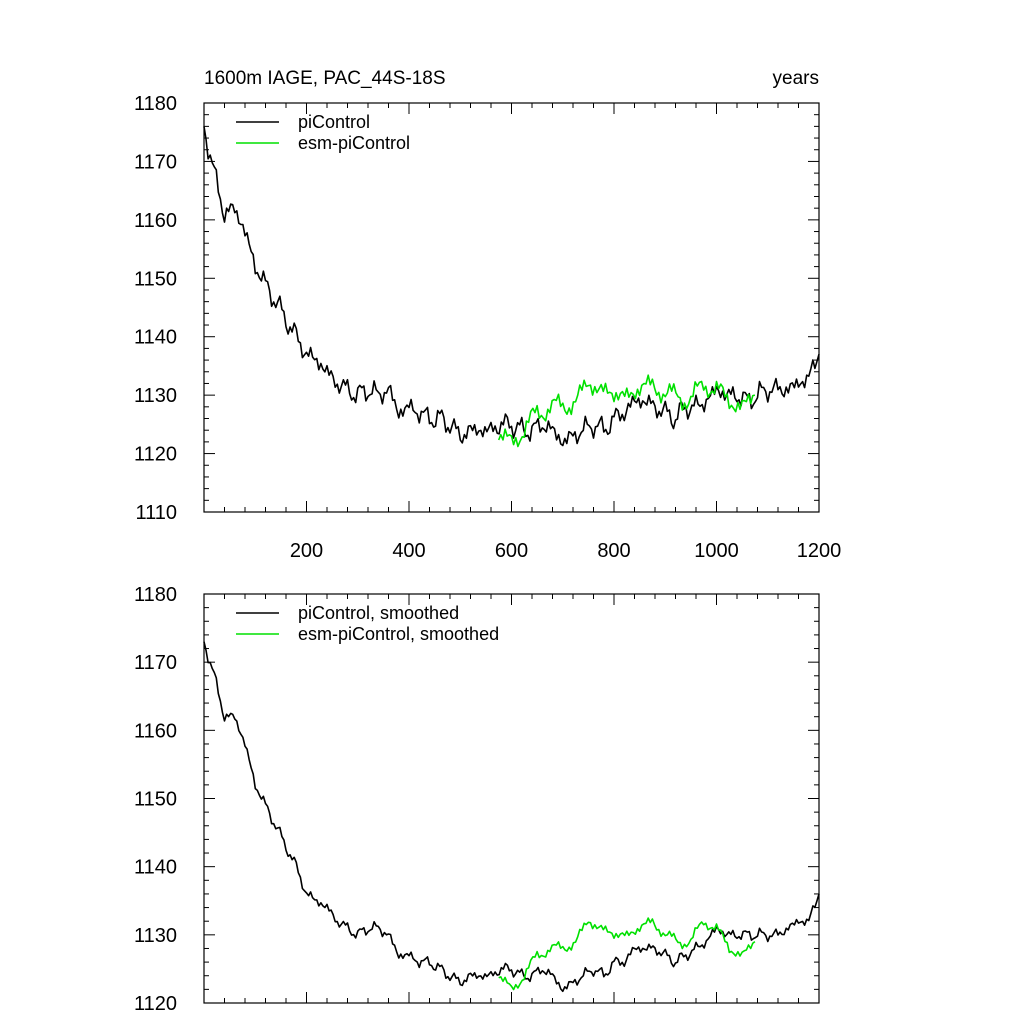 This screenshot has height=1024, width=1024. What do you see at coordinates (398, 634) in the screenshot?
I see `legend-label: esm-piControl, smoothed` at bounding box center [398, 634].